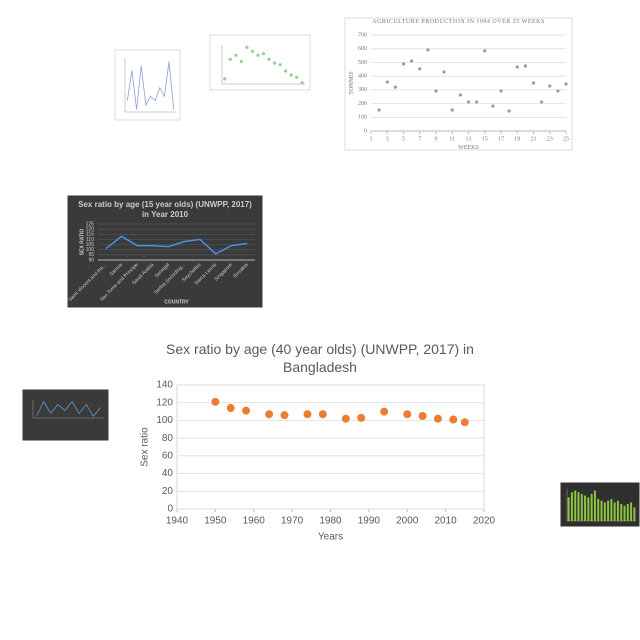 Image resolution: width=640 pixels, height=640 pixels. I want to click on x-tick-label: 9, so click(436, 139).